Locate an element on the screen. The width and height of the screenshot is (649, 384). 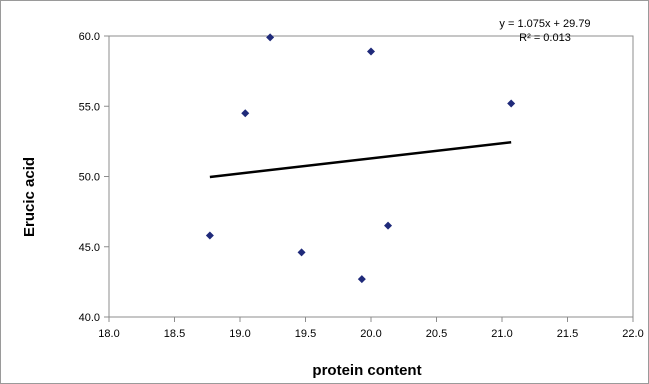
trendline-equation: y = 1.075x + 29.79 is located at coordinates (544, 24).